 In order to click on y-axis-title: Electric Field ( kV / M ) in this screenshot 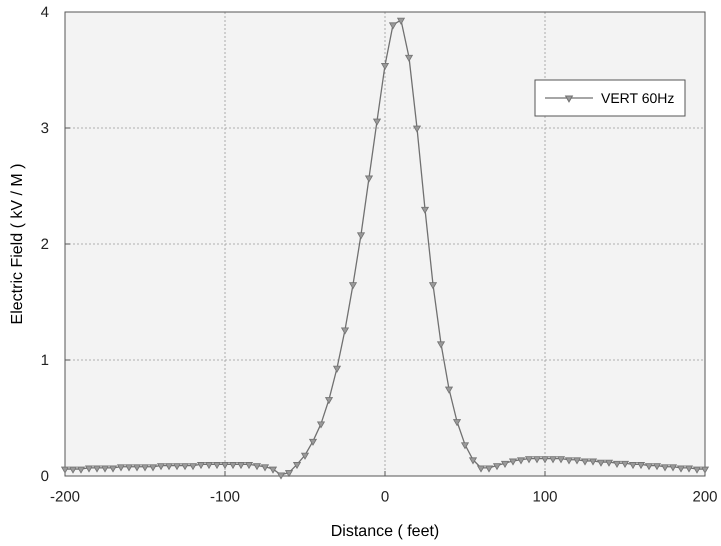, I will do `click(17, 244)`.